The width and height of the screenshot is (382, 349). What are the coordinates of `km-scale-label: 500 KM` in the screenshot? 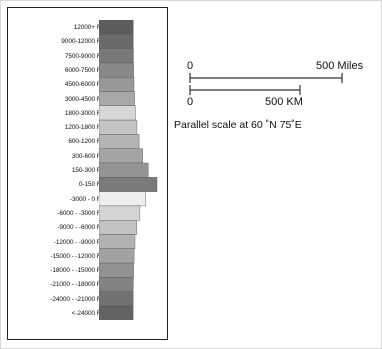 It's located at (284, 102).